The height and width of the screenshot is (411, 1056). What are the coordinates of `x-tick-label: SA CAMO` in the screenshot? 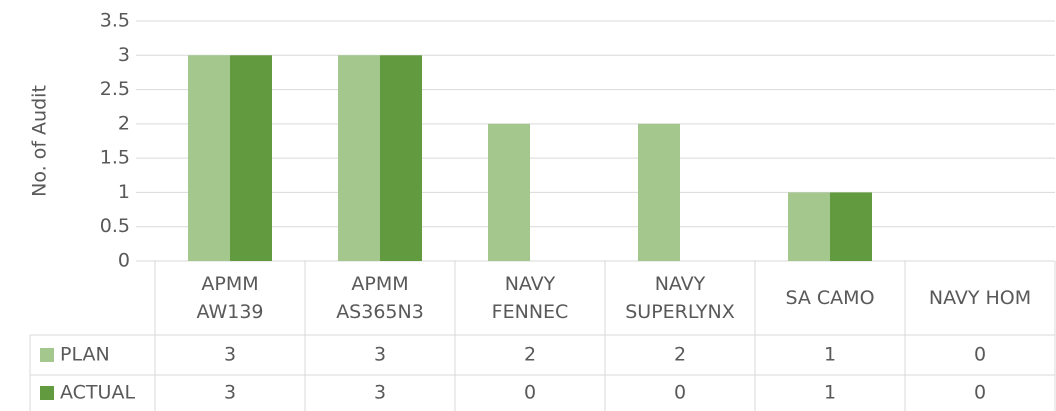 It's located at (830, 298).